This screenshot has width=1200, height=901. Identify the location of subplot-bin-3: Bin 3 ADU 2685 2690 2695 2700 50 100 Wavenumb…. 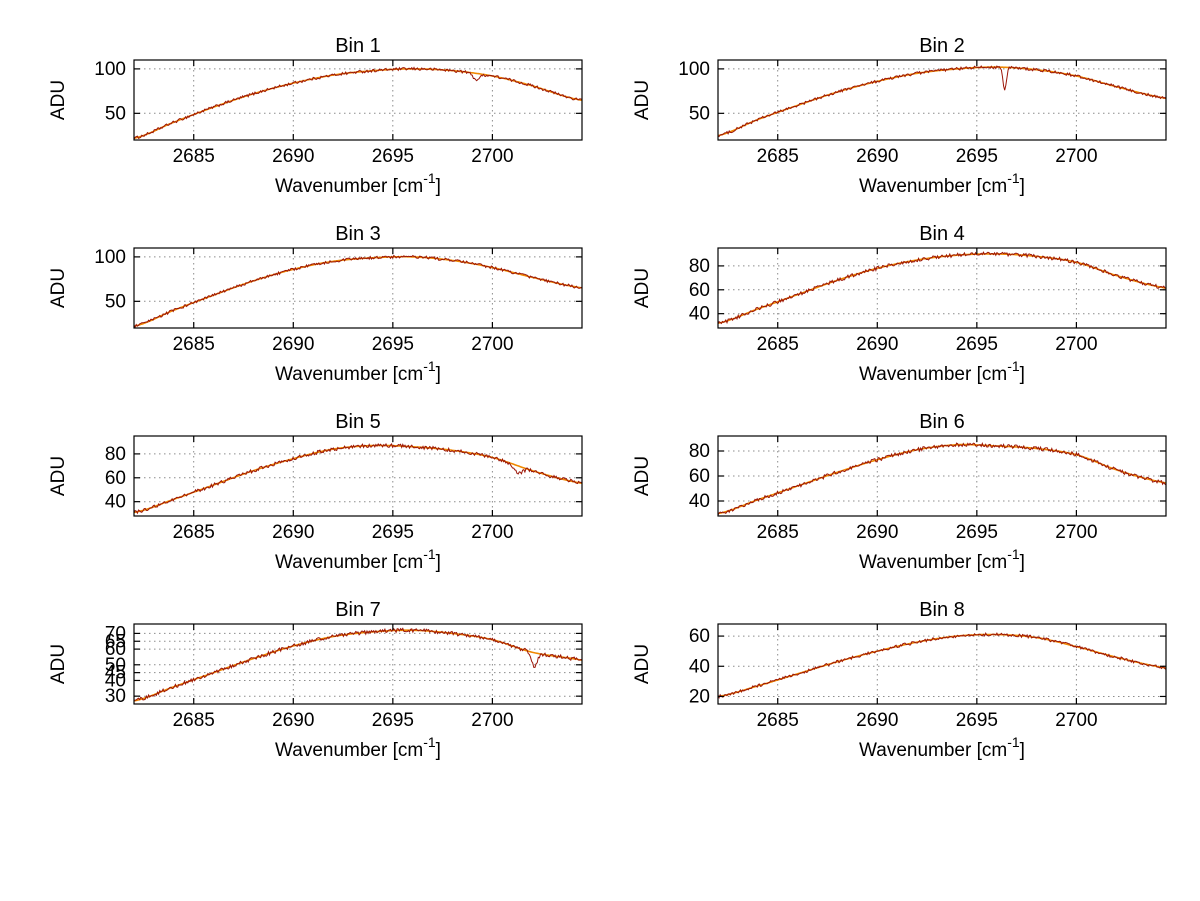
(315, 304).